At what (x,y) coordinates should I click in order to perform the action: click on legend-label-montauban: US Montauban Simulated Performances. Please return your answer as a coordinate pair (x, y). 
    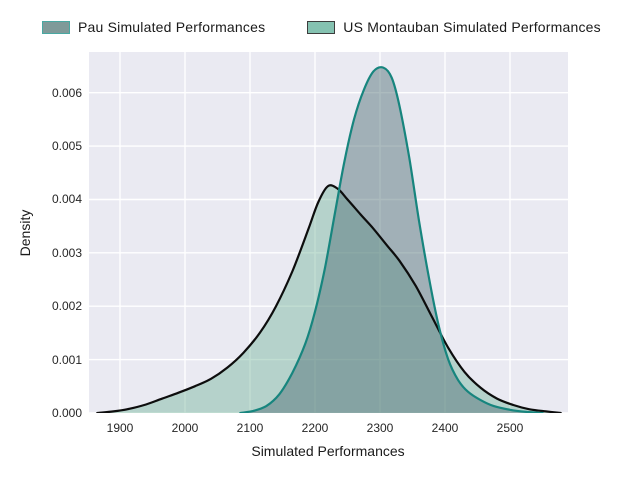
    Looking at the image, I should click on (472, 27).